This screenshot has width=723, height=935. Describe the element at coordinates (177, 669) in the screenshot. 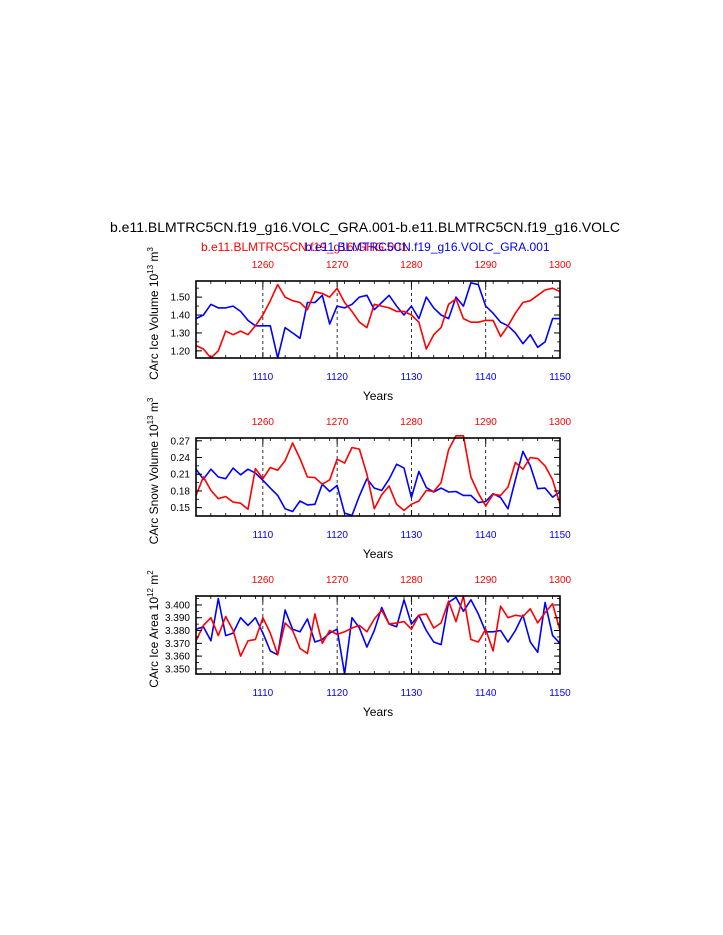

I see `y-tick-label: 3.350` at that location.